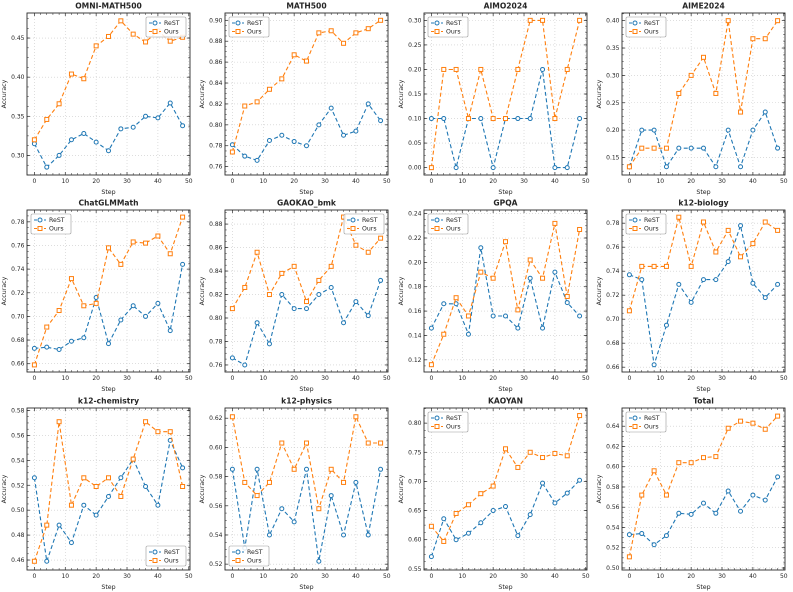 The height and width of the screenshot is (592, 793). I want to click on svg-text: 0.40, so click(18, 77).